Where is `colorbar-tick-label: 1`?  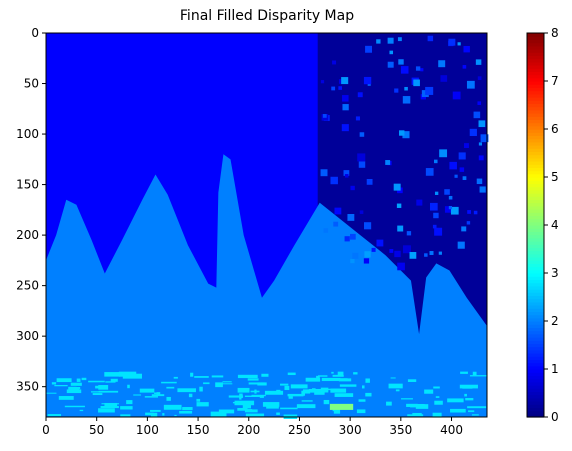
colorbar-tick-label: 1 is located at coordinates (555, 369).